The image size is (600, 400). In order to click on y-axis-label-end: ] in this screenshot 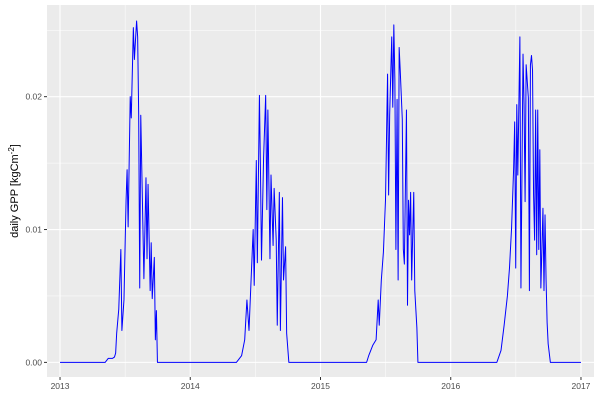, I will do `click(15, 145)`.